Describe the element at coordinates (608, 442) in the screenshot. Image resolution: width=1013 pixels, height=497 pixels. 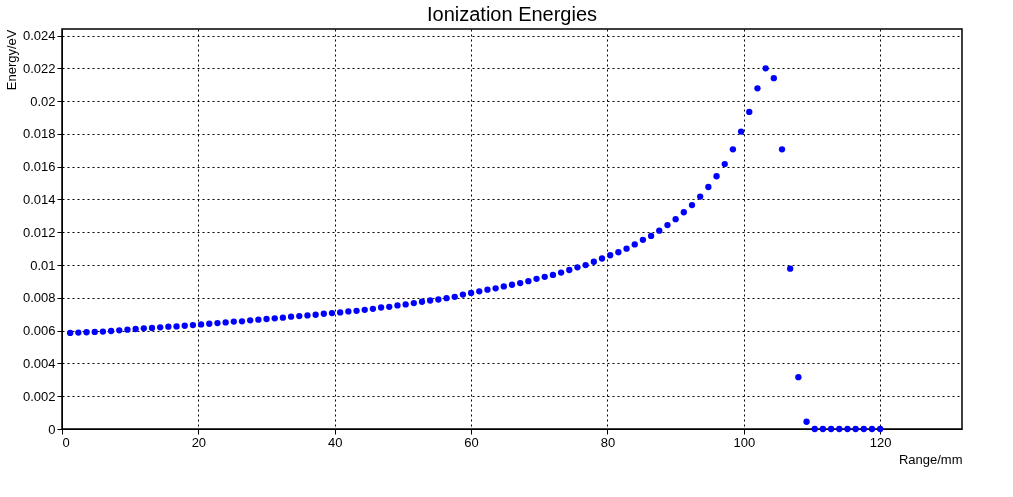
I see `x-tick-label: 80` at that location.